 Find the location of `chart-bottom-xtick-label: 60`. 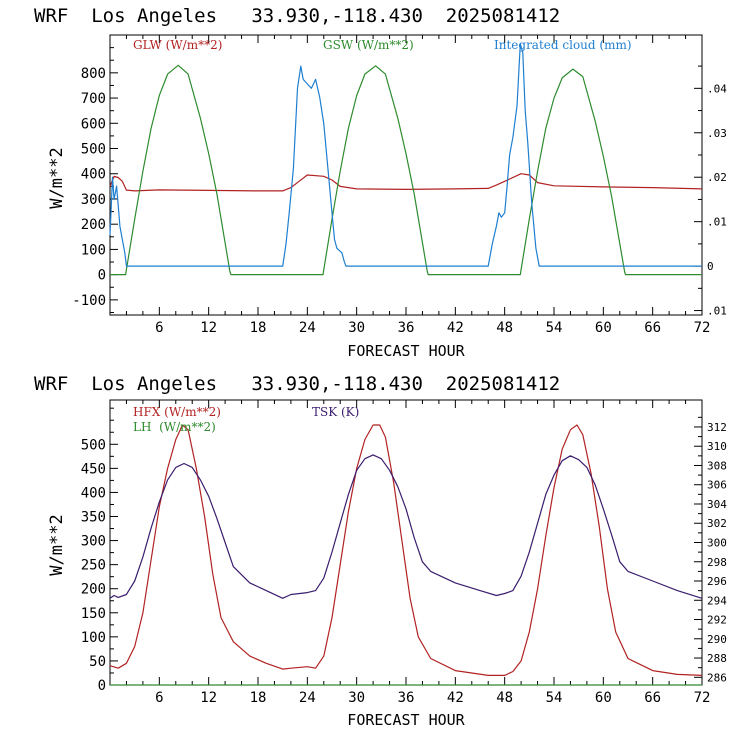

chart-bottom-xtick-label: 60 is located at coordinates (603, 698).